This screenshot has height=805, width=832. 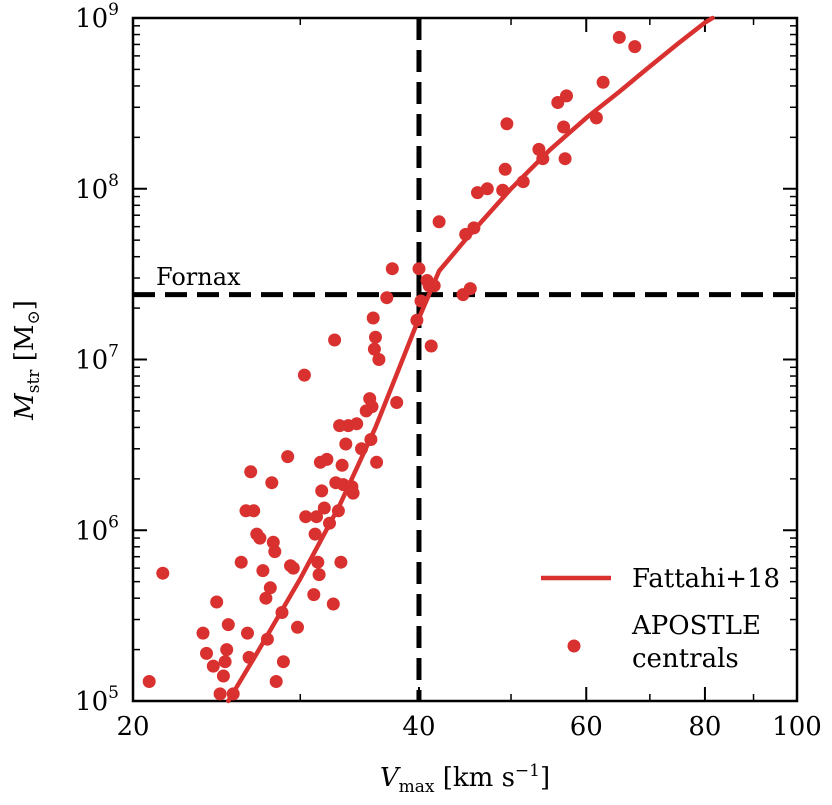 I want to click on y-tick-label: 10⁵, so click(x=97, y=700).